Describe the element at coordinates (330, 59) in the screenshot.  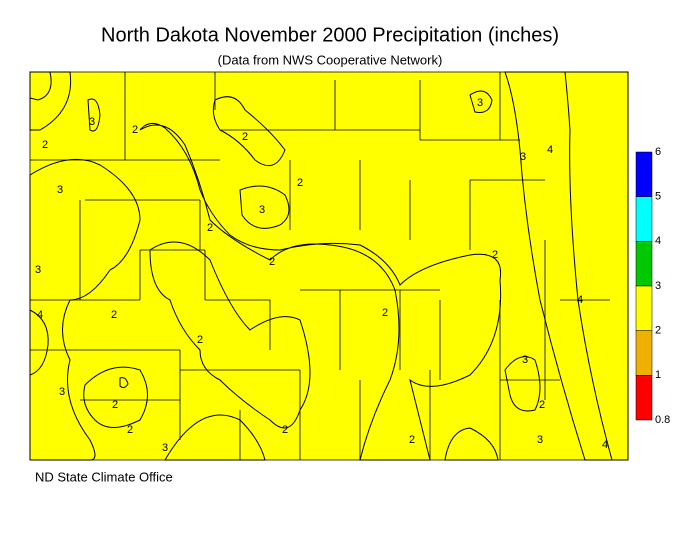
I see `subtitle: (Data from NWS Cooperative Network)` at that location.